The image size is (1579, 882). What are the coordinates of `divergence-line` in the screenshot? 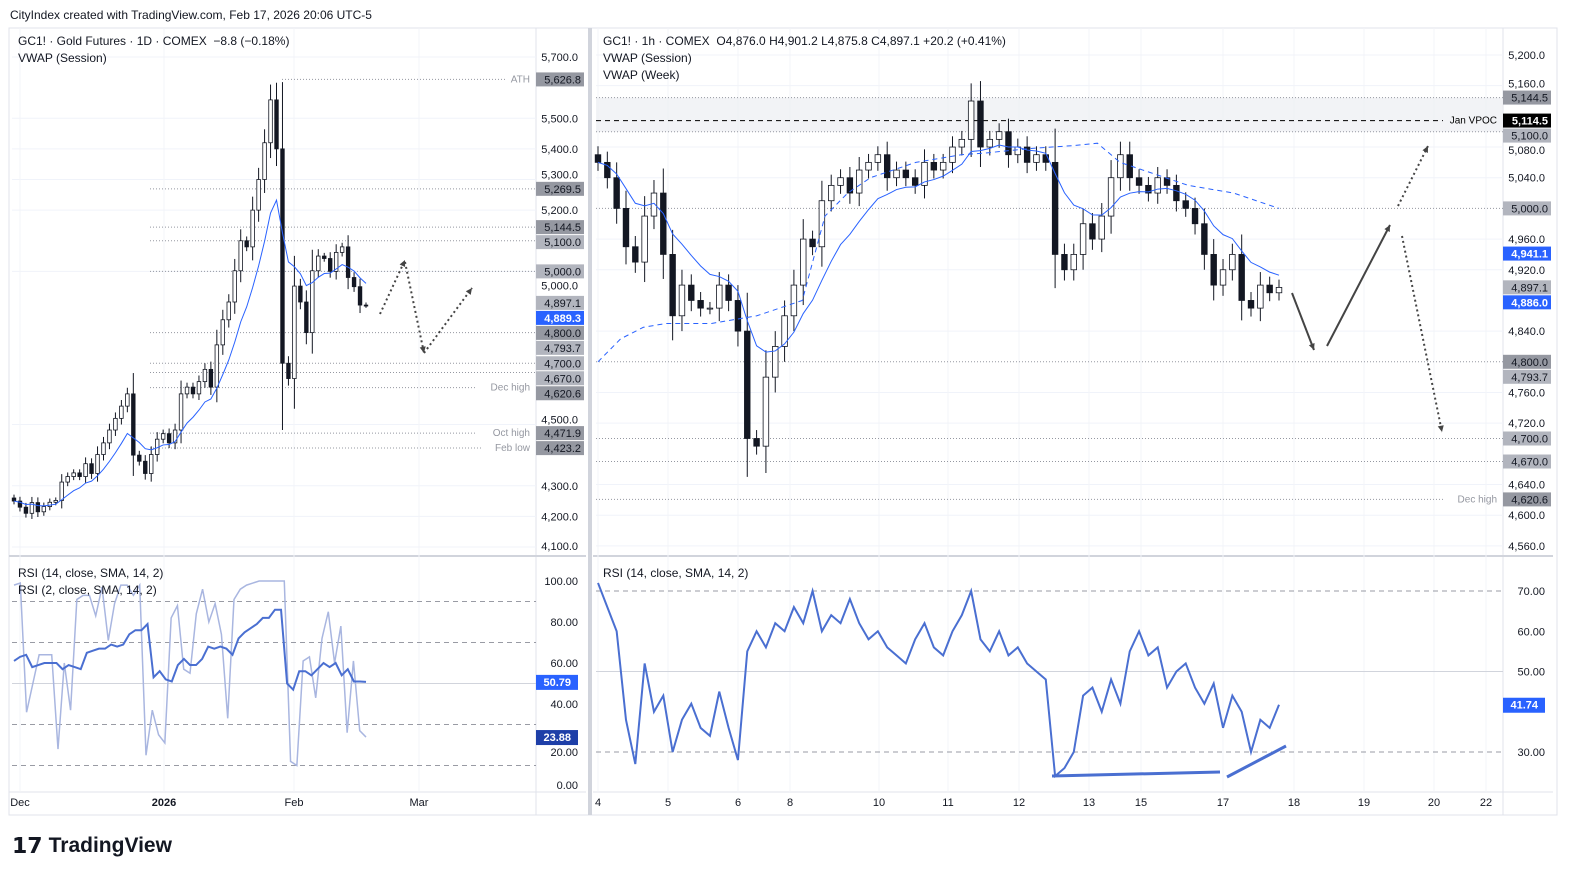 It's located at (1136, 774).